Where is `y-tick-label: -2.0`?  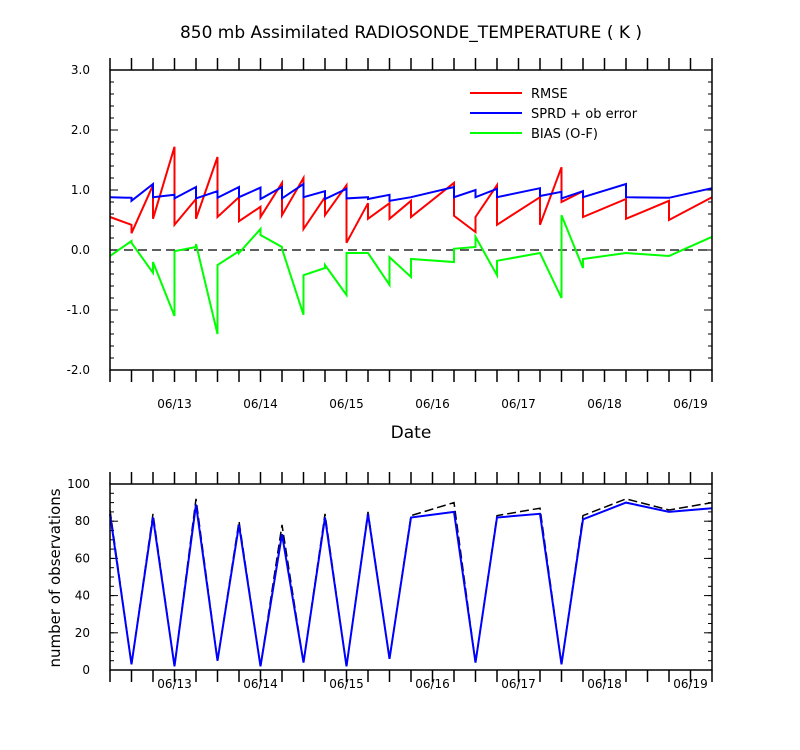
y-tick-label: -2.0 is located at coordinates (78, 370).